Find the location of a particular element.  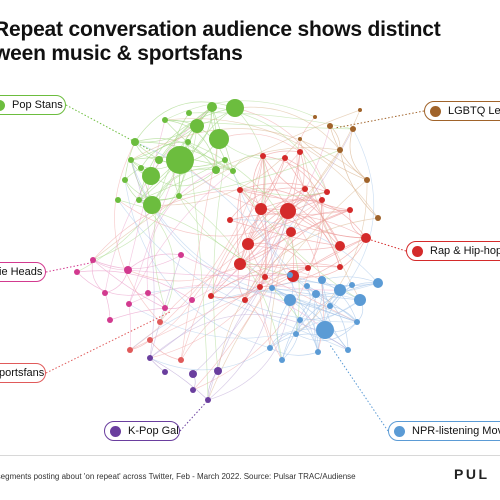

npr-label: NPR-listening Movie is located at coordinates (456, 431).